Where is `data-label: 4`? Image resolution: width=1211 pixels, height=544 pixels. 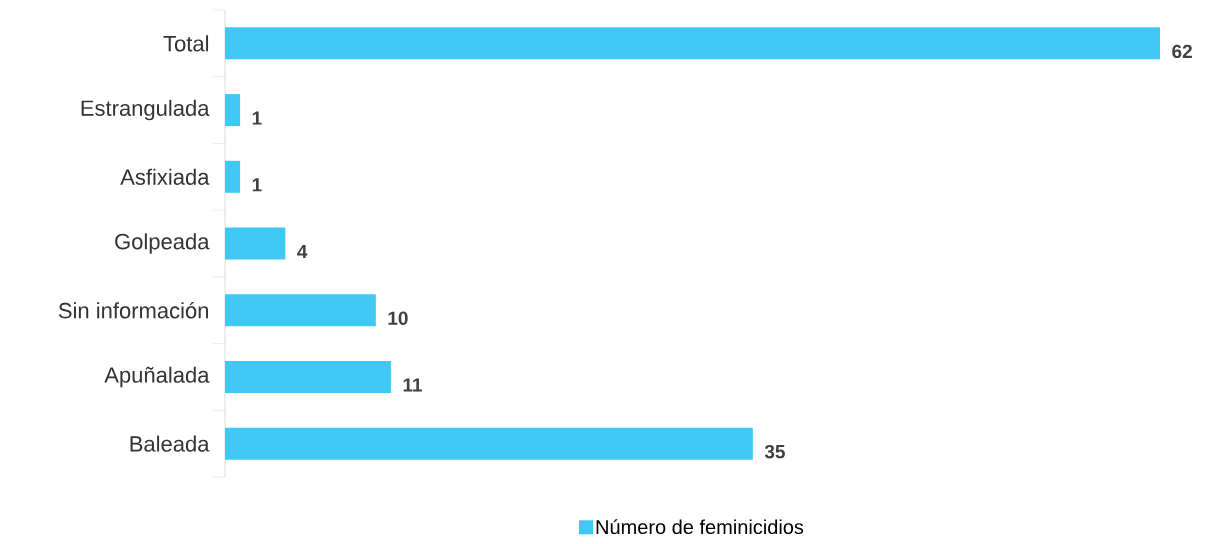 data-label: 4 is located at coordinates (302, 251).